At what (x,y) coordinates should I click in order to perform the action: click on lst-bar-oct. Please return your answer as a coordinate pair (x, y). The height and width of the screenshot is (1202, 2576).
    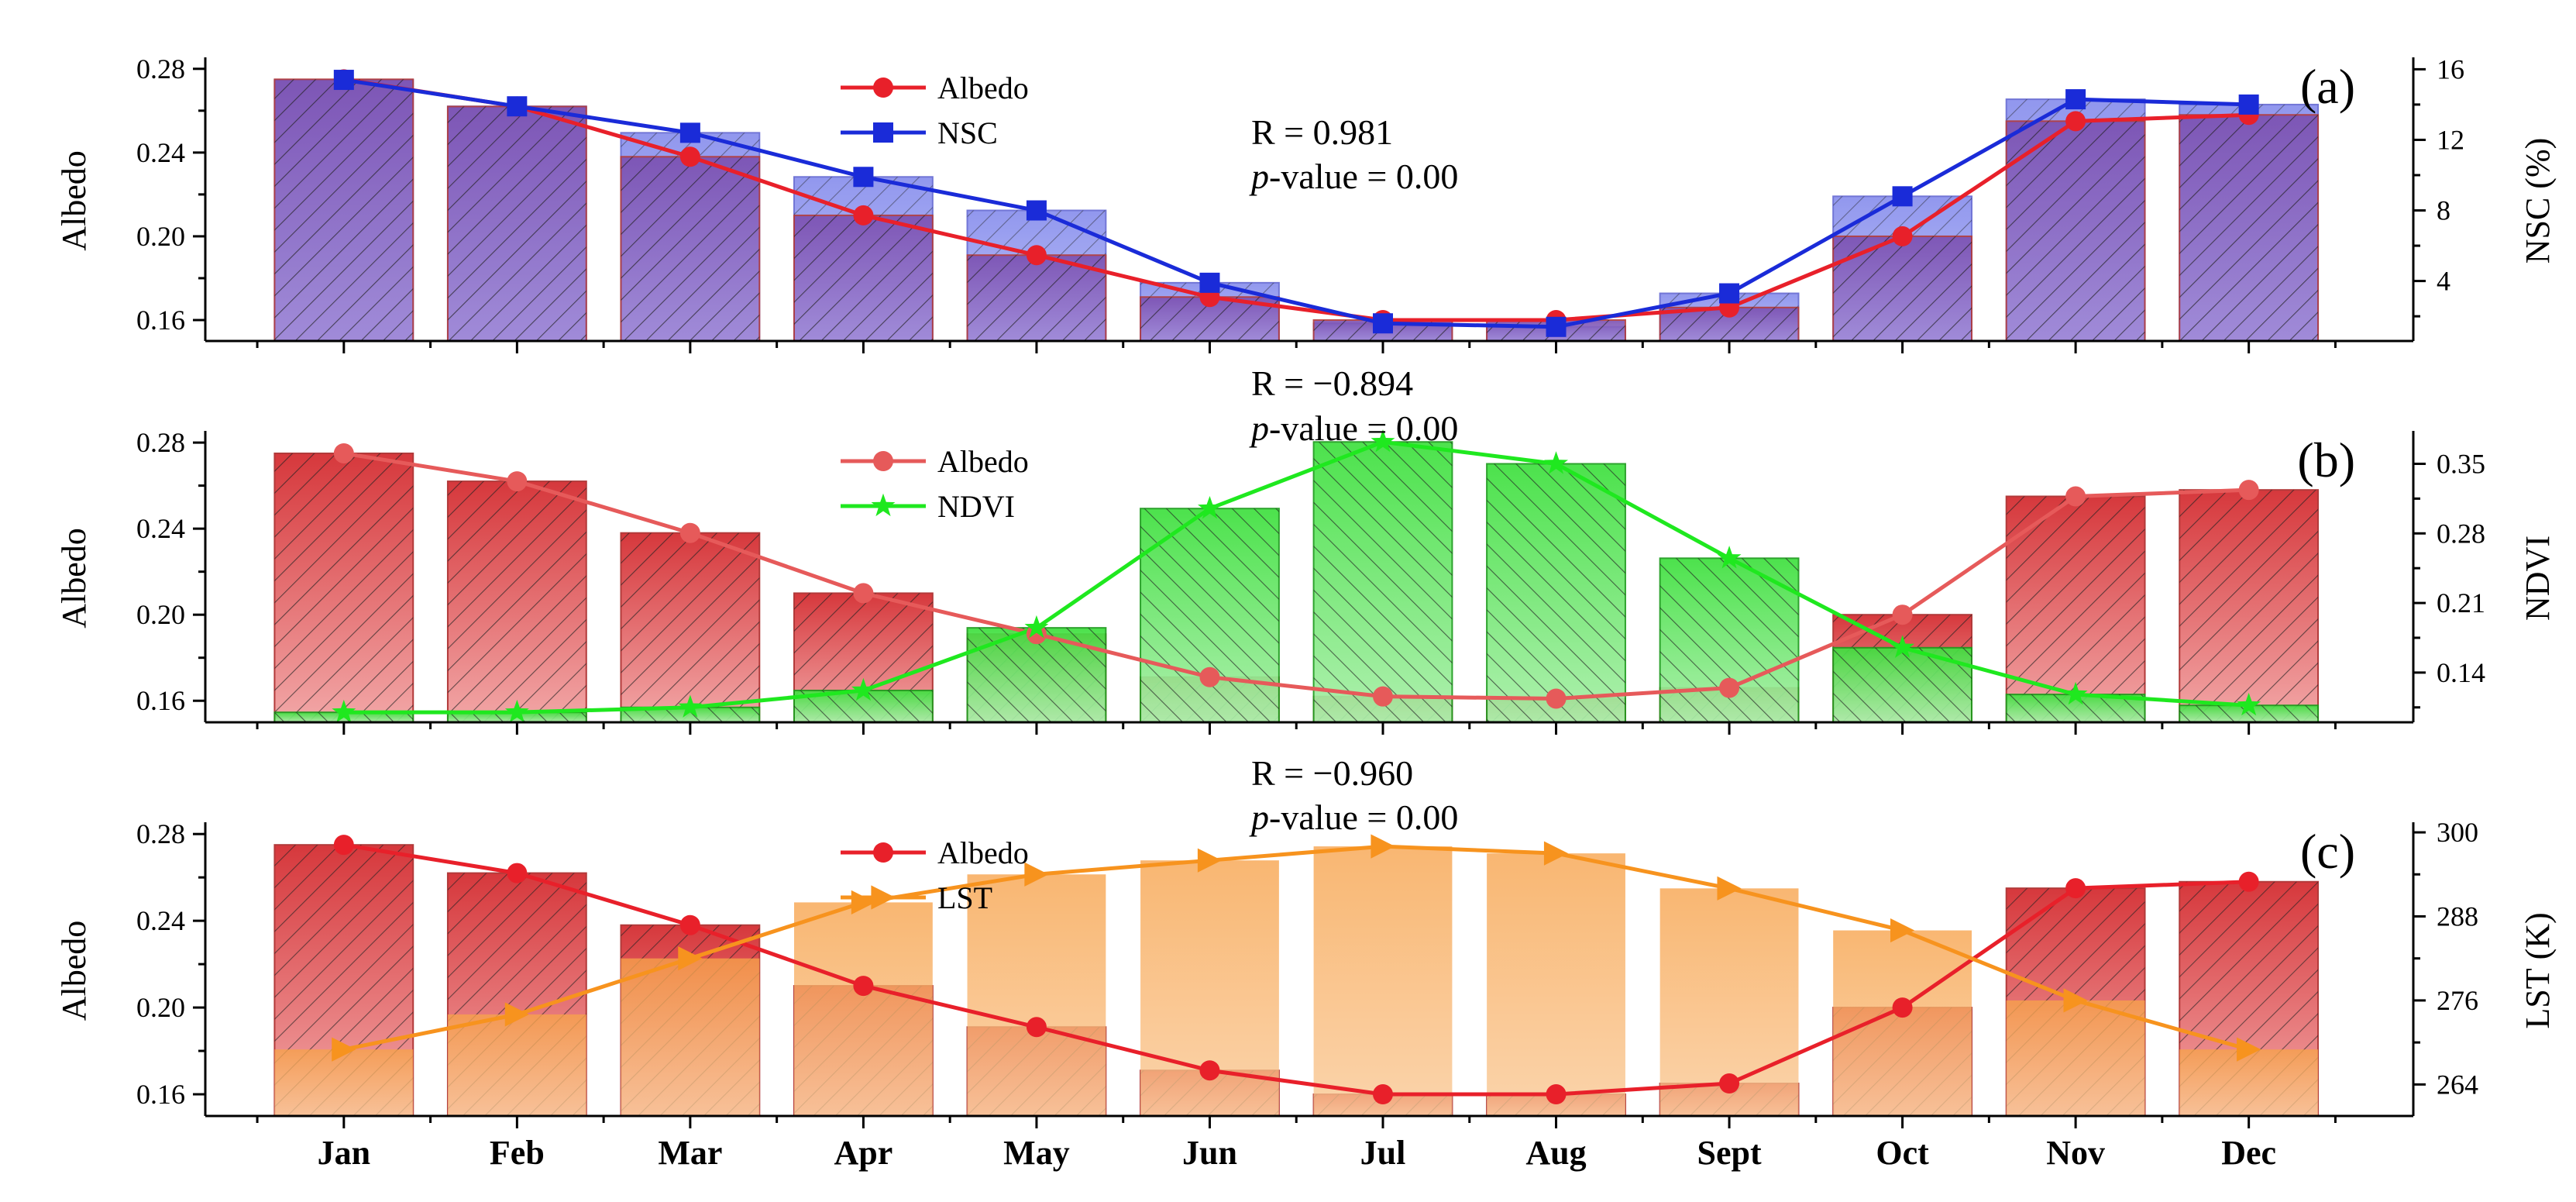
    Looking at the image, I should click on (1902, 1023).